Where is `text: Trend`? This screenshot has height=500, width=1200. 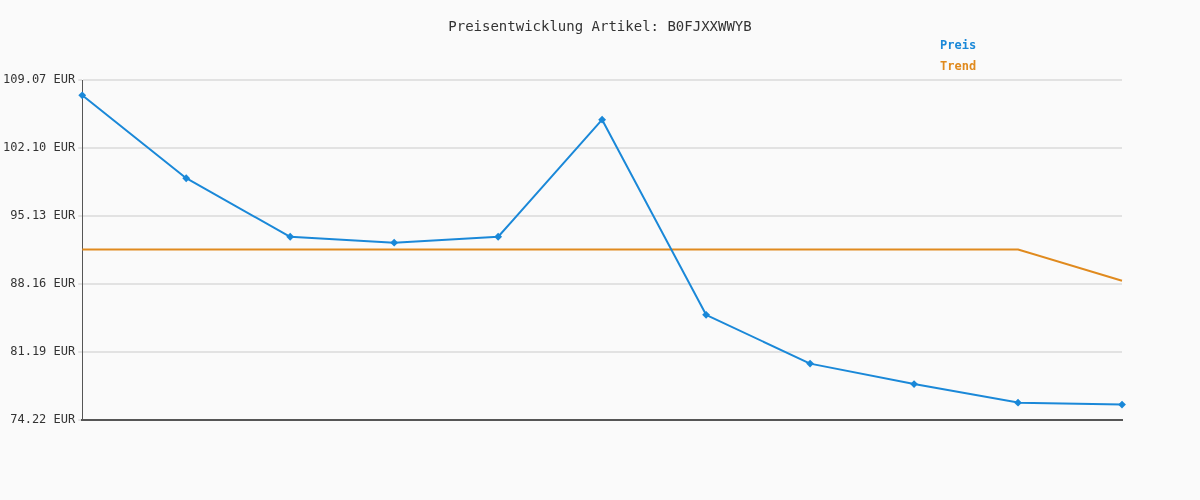 text: Trend is located at coordinates (958, 67).